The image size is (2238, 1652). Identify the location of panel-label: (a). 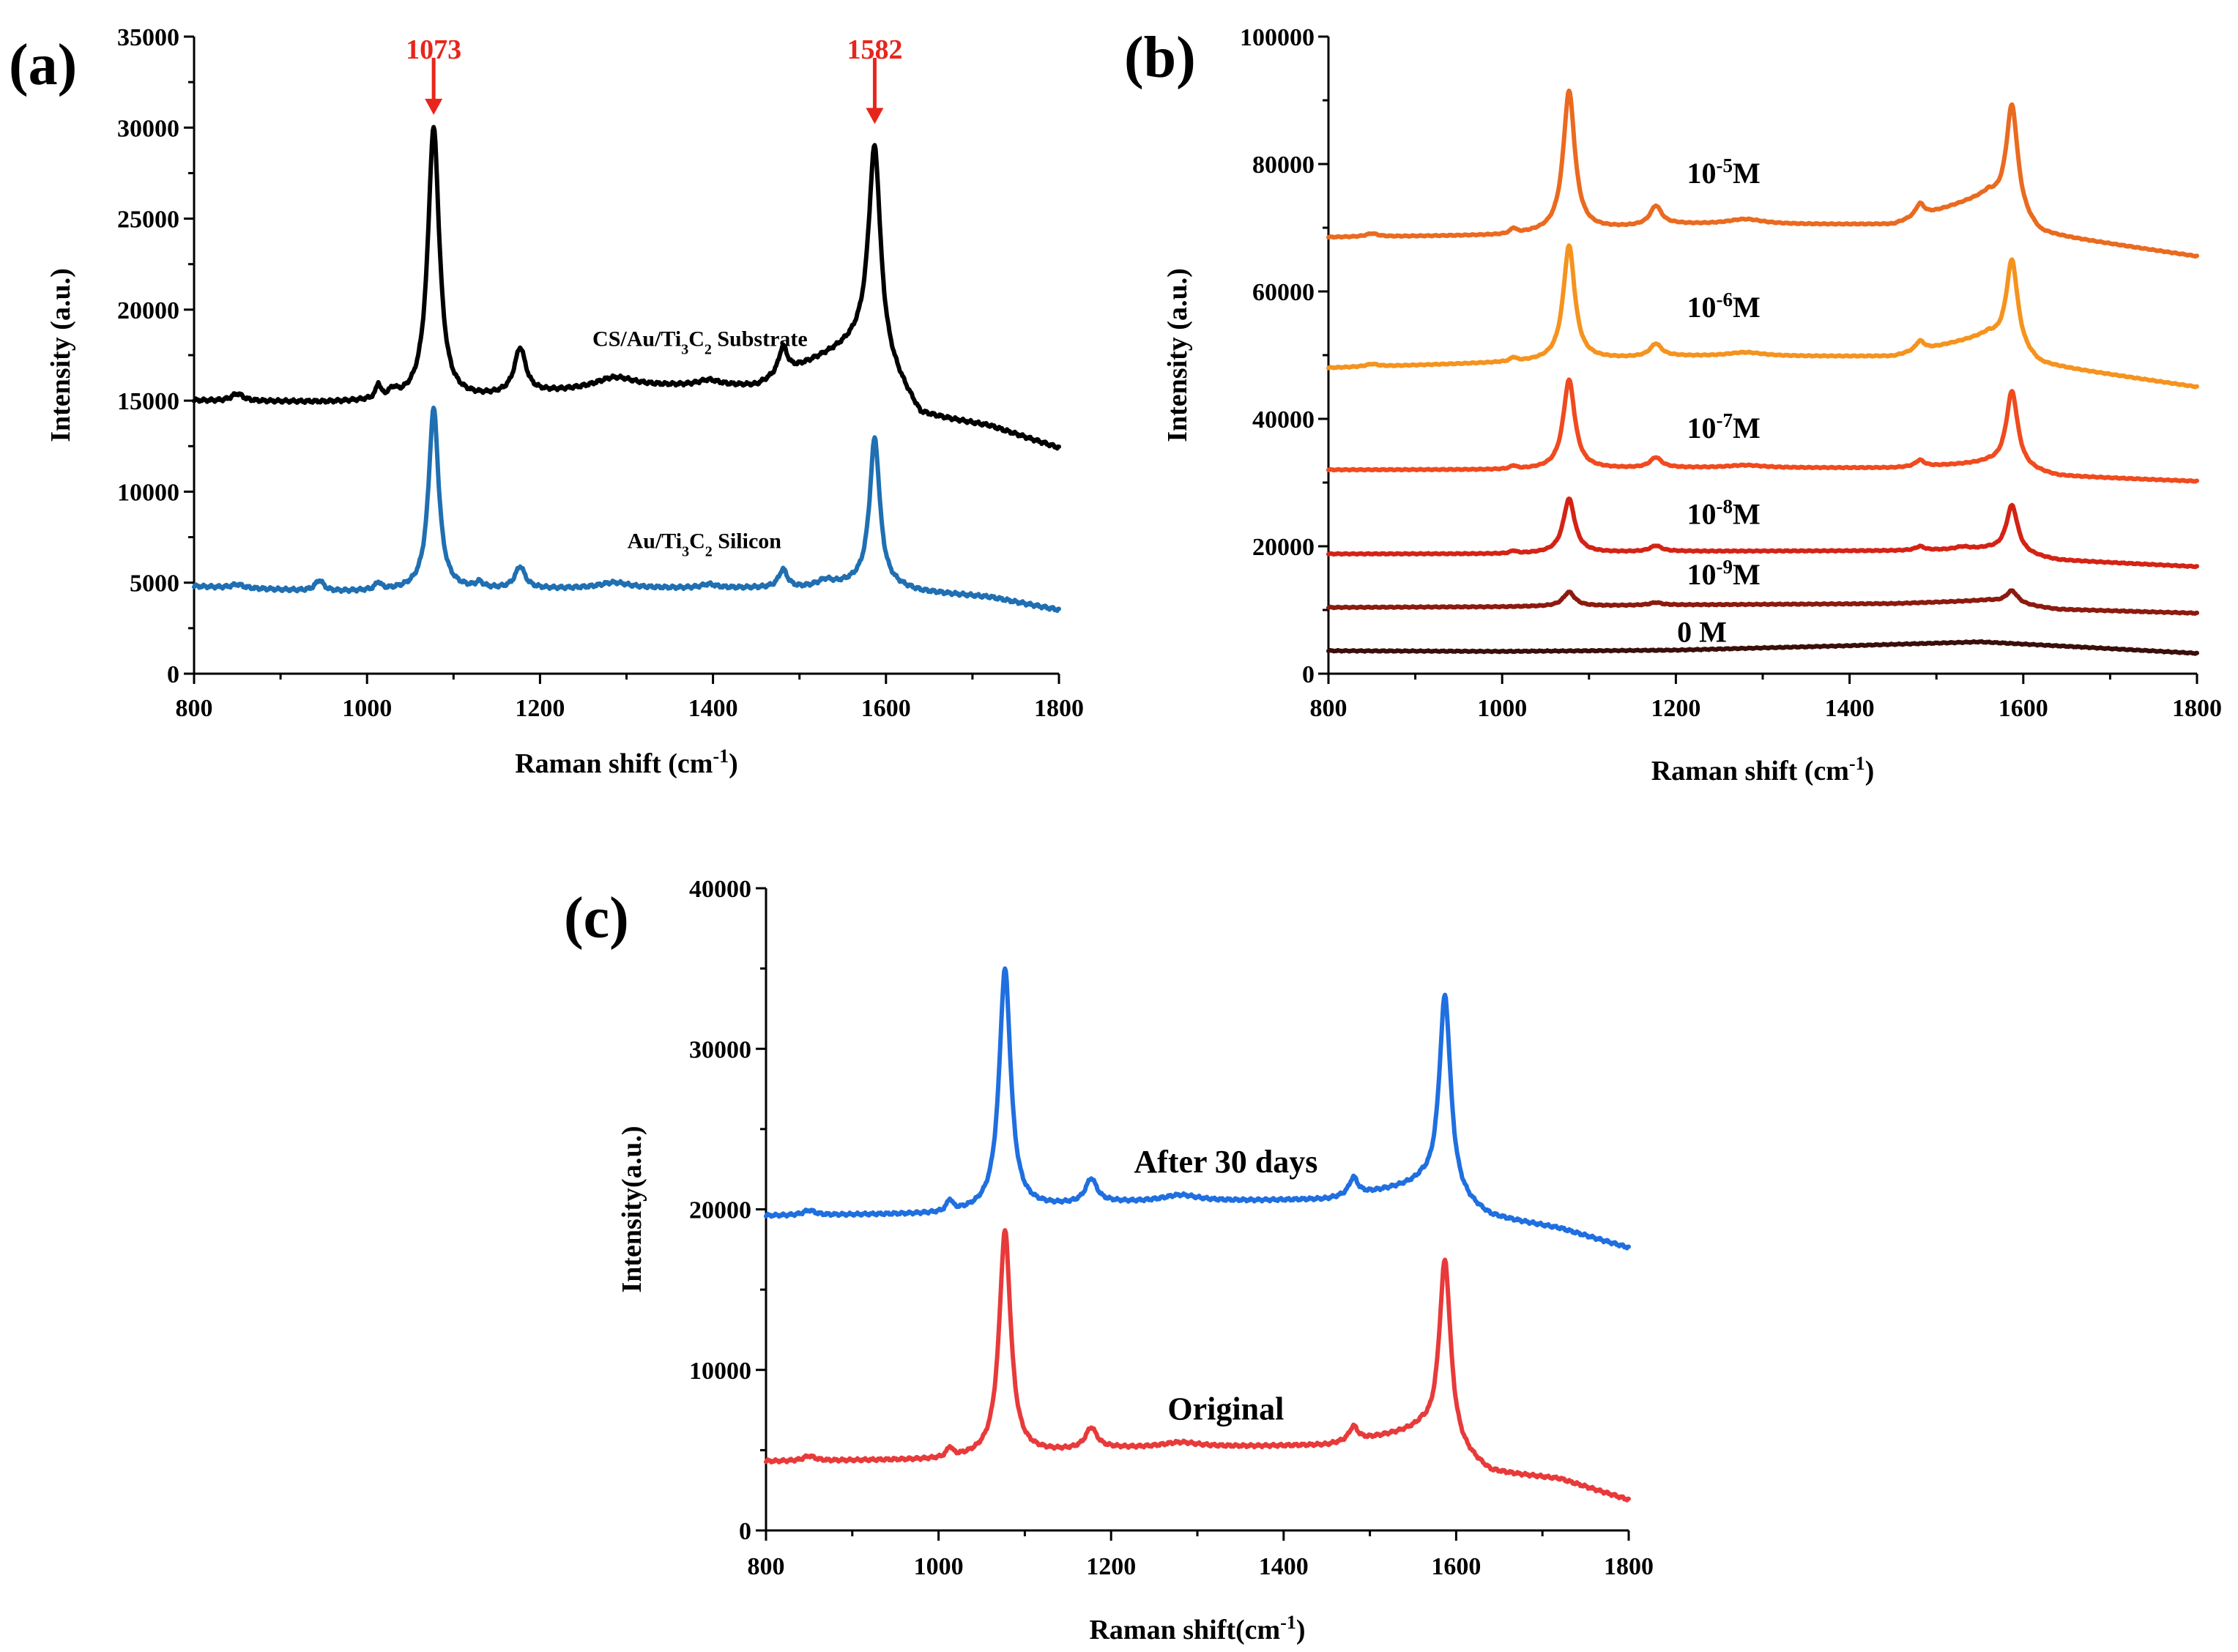
(43, 65).